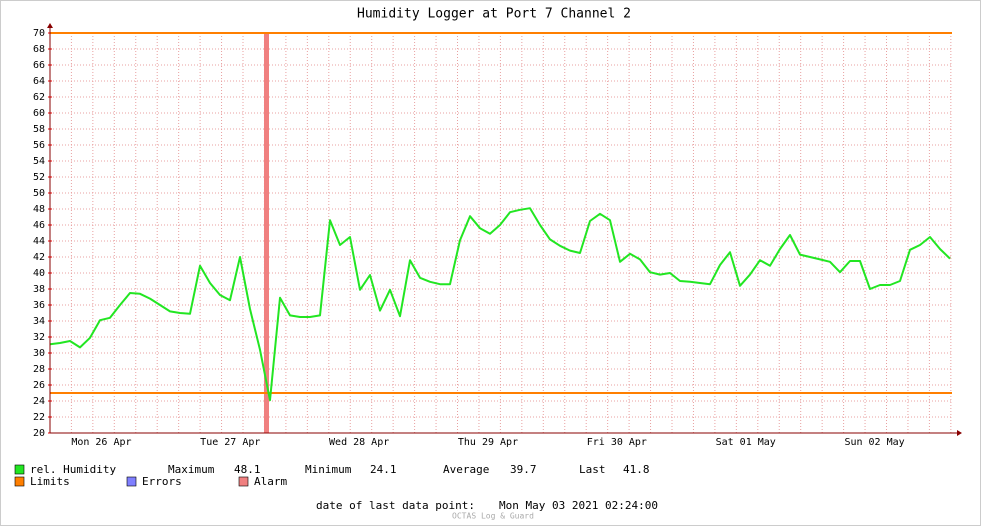  Describe the element at coordinates (39, 241) in the screenshot. I see `y-tick-label: 44` at that location.